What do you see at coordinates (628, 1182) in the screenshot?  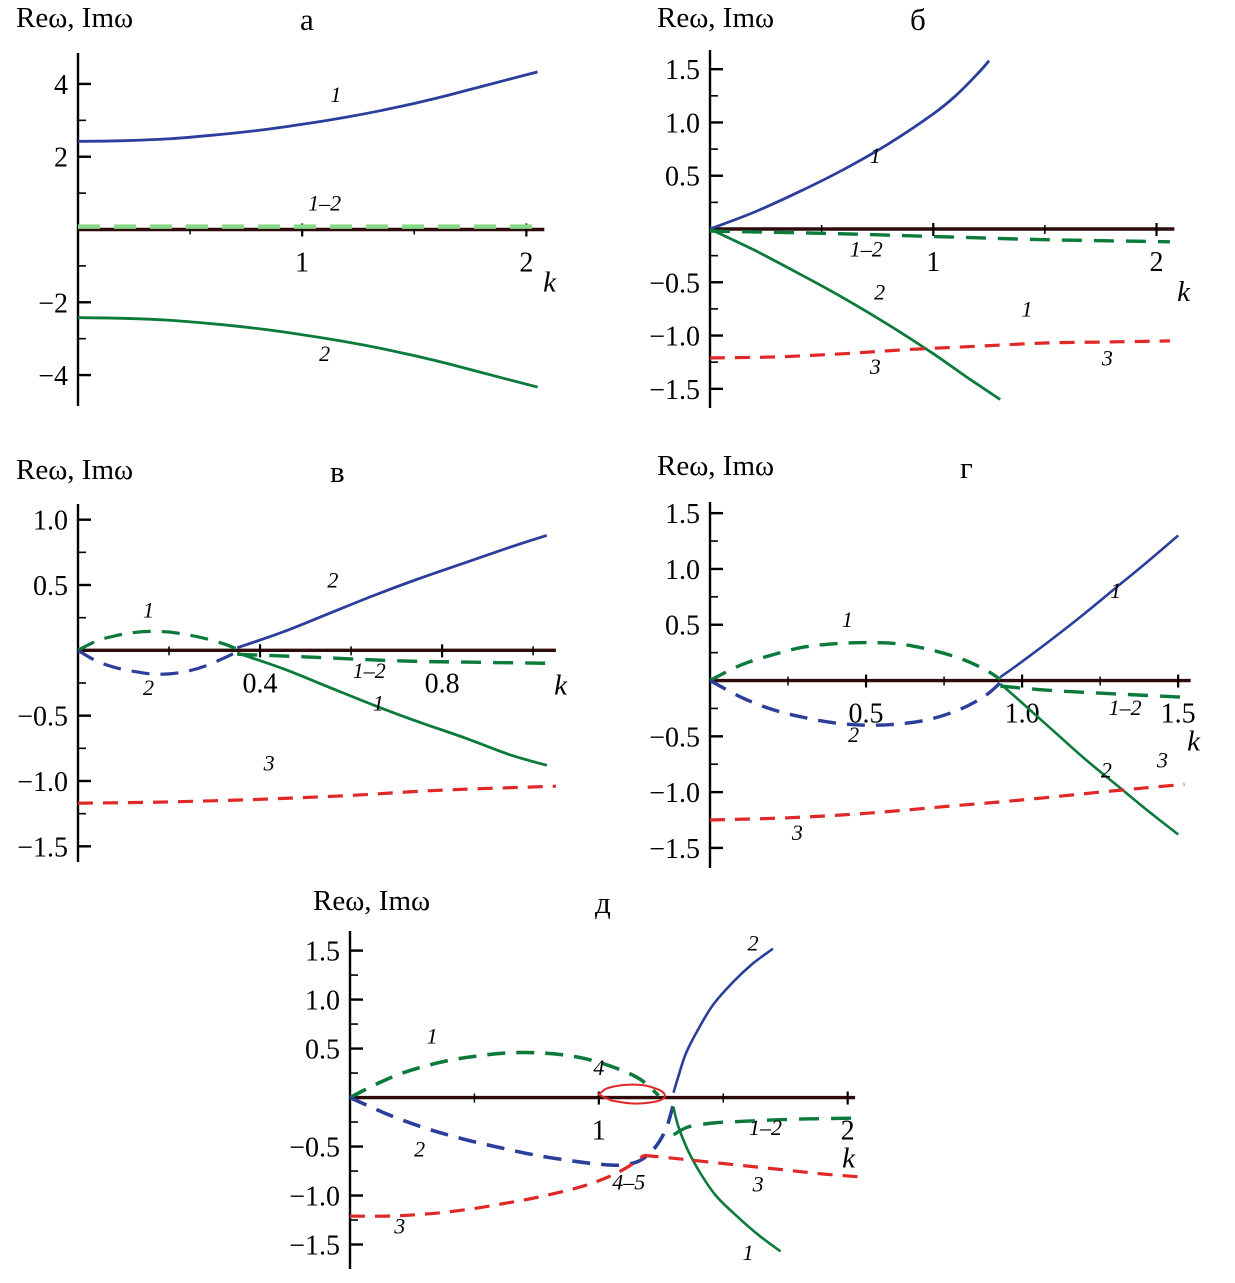 I see `curve-label: 4–5` at bounding box center [628, 1182].